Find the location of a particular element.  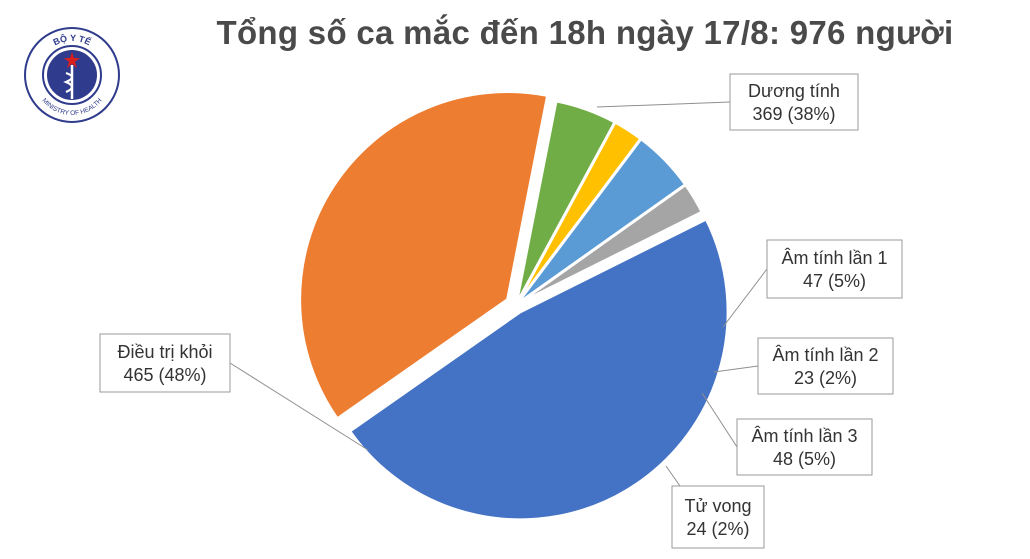

callout-am-tinh-lan-2: Âm tính lần 2 23 (2%) is located at coordinates (803, 366).